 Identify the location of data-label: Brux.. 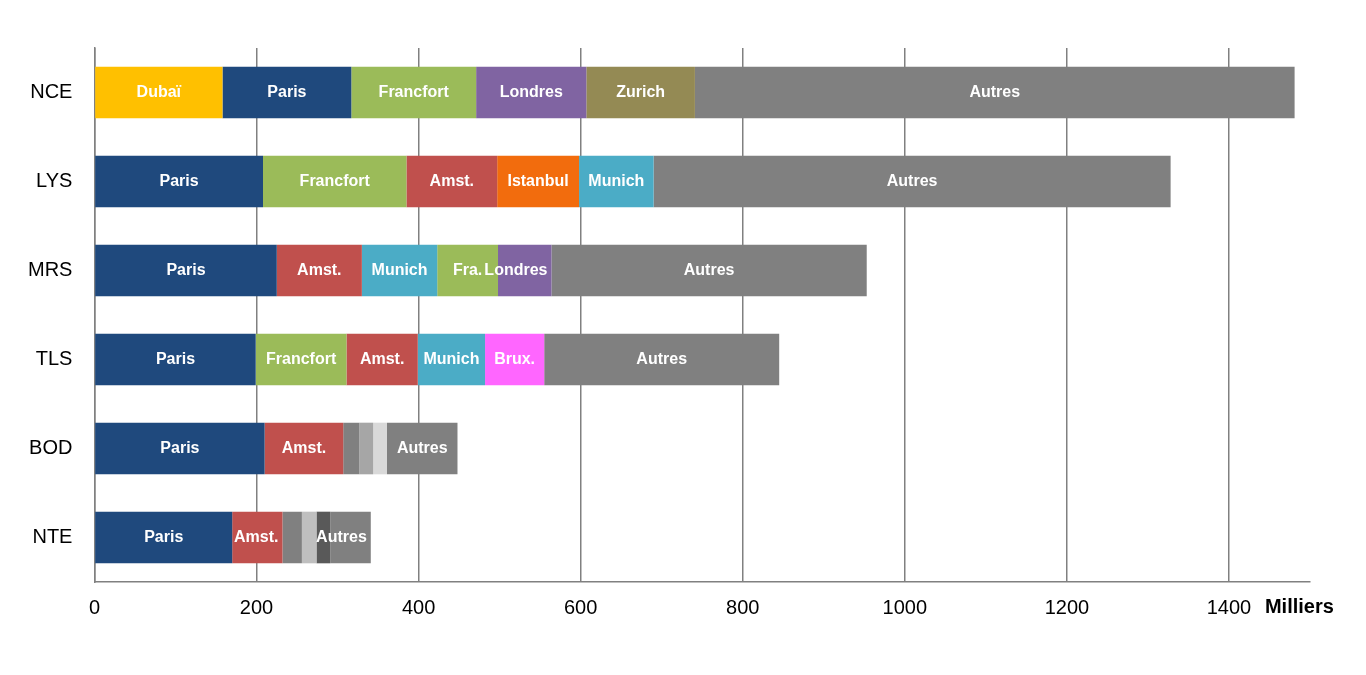
(515, 358).